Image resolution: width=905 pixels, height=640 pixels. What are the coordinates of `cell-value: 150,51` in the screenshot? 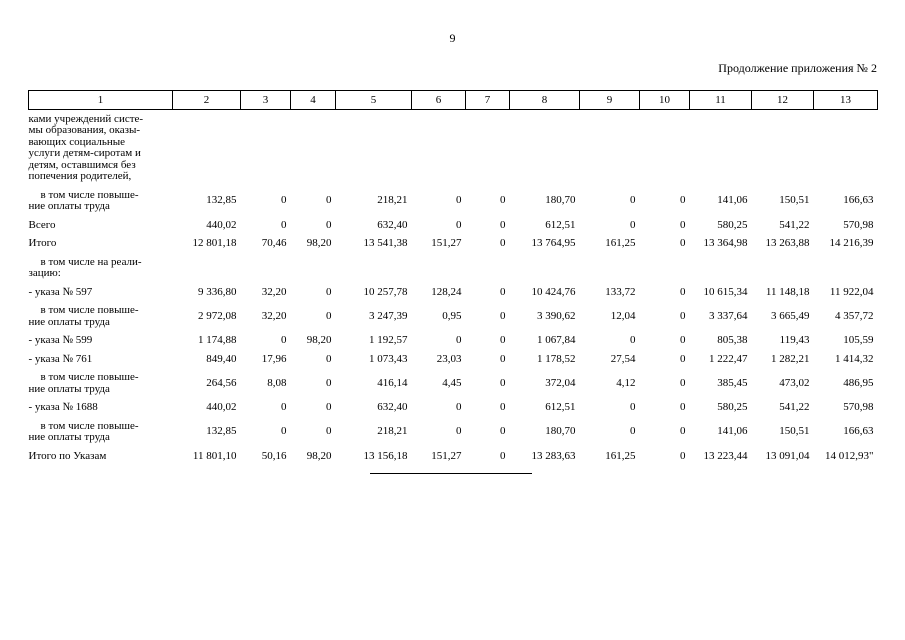 It's located at (794, 431).